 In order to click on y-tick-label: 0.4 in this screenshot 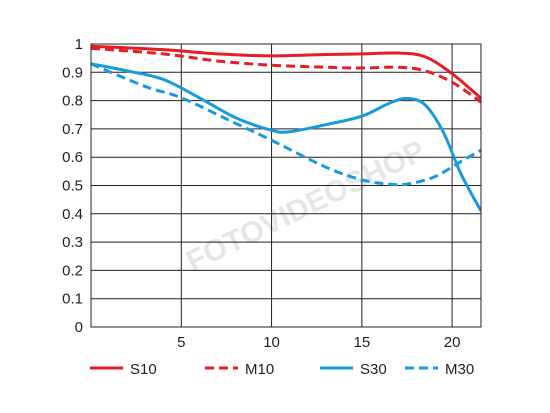, I will do `click(72, 214)`.